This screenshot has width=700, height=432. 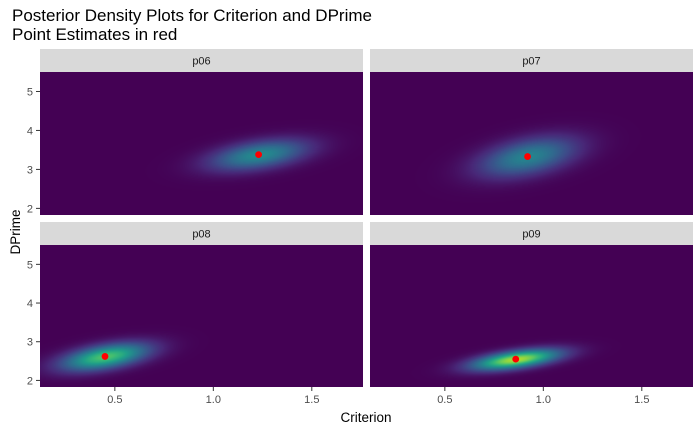 I want to click on x-axis-title: Criterion, so click(x=365, y=417).